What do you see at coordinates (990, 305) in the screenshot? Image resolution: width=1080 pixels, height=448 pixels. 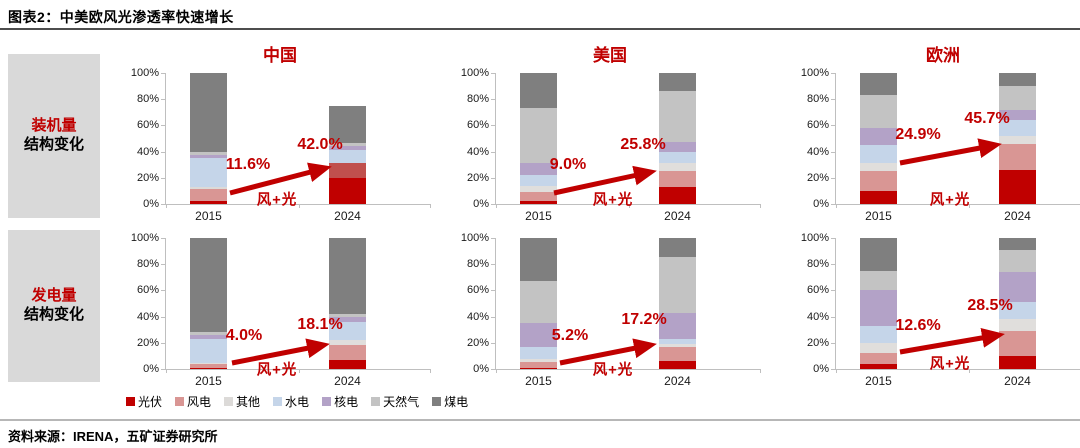 I see `wind-solar-share-2024-label: 28.5%` at bounding box center [990, 305].